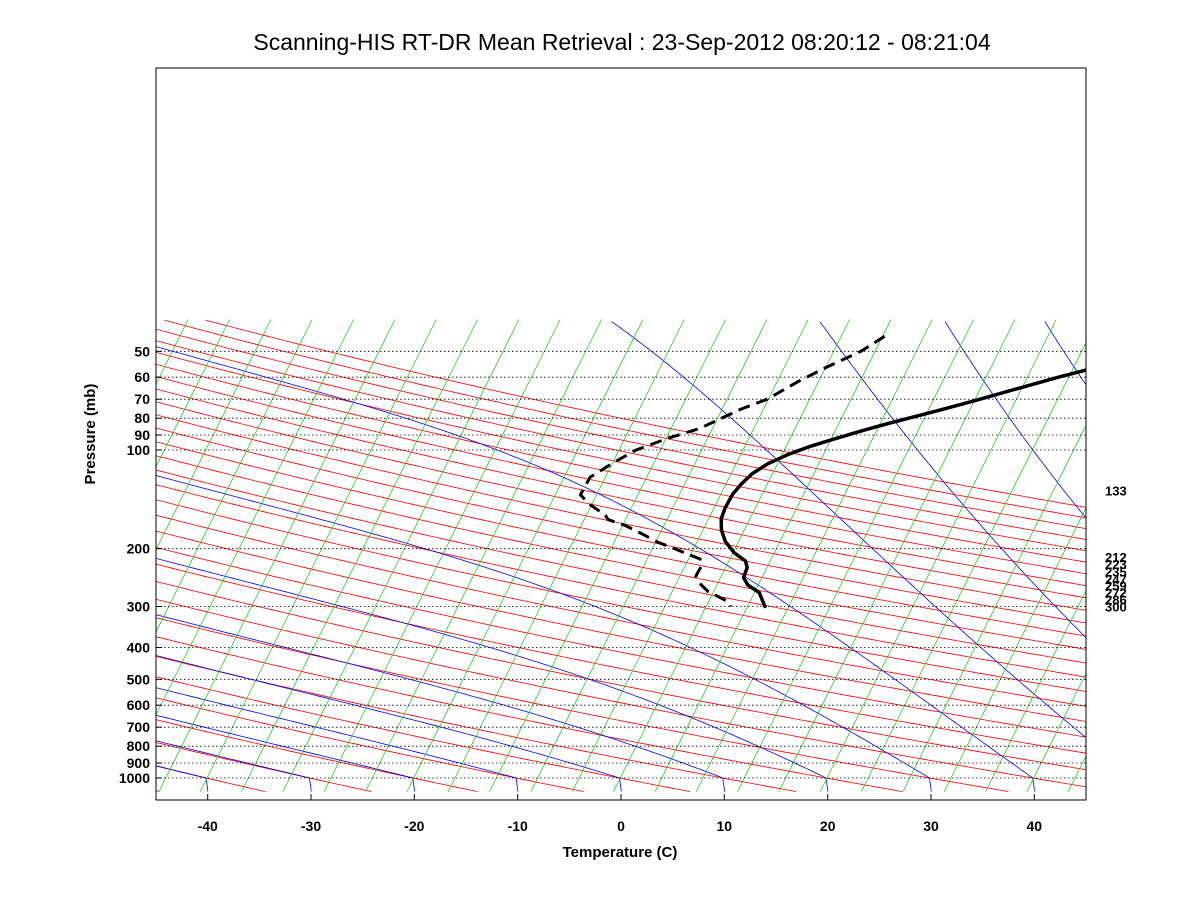 The image size is (1200, 900). Describe the element at coordinates (134, 778) in the screenshot. I see `y-tick-label: 1000` at that location.